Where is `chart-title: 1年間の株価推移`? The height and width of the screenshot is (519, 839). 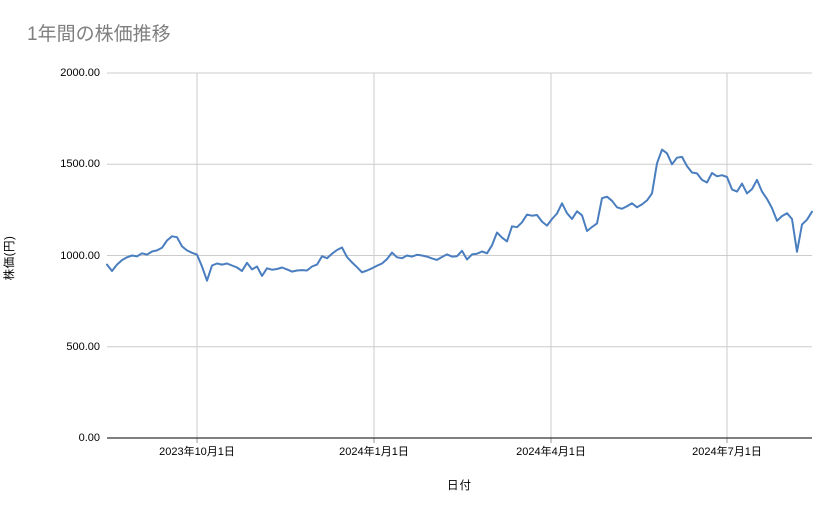
chart-title: 1年間の株価推移 is located at coordinates (99, 34).